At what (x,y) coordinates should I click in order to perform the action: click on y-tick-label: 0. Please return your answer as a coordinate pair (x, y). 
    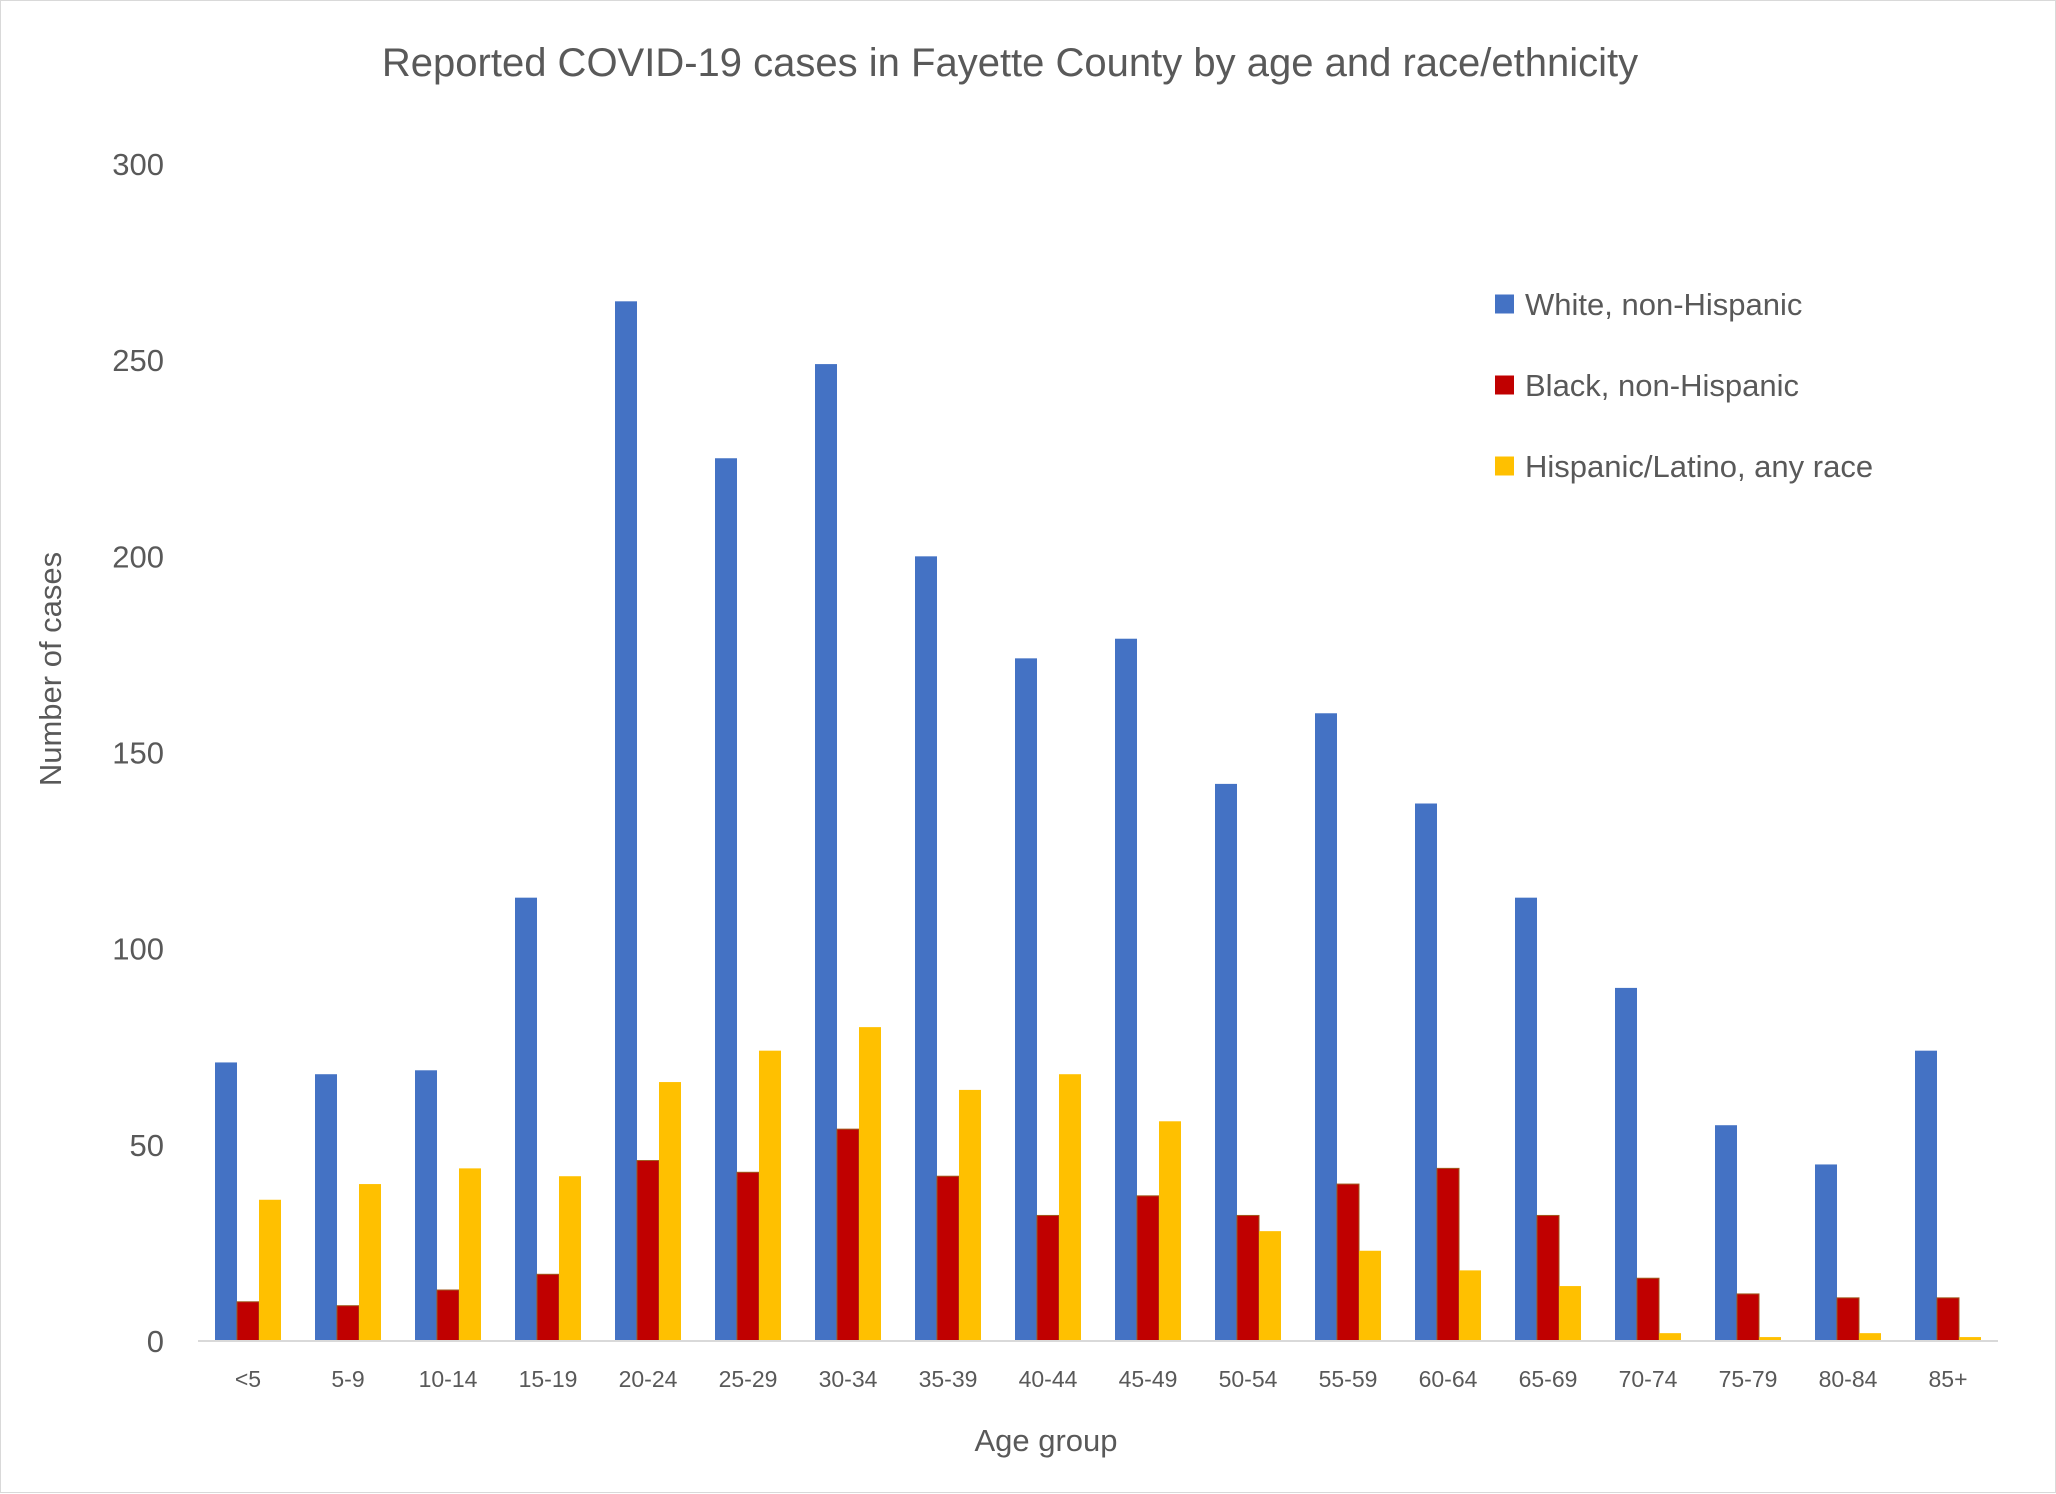
    Looking at the image, I should click on (155, 1341).